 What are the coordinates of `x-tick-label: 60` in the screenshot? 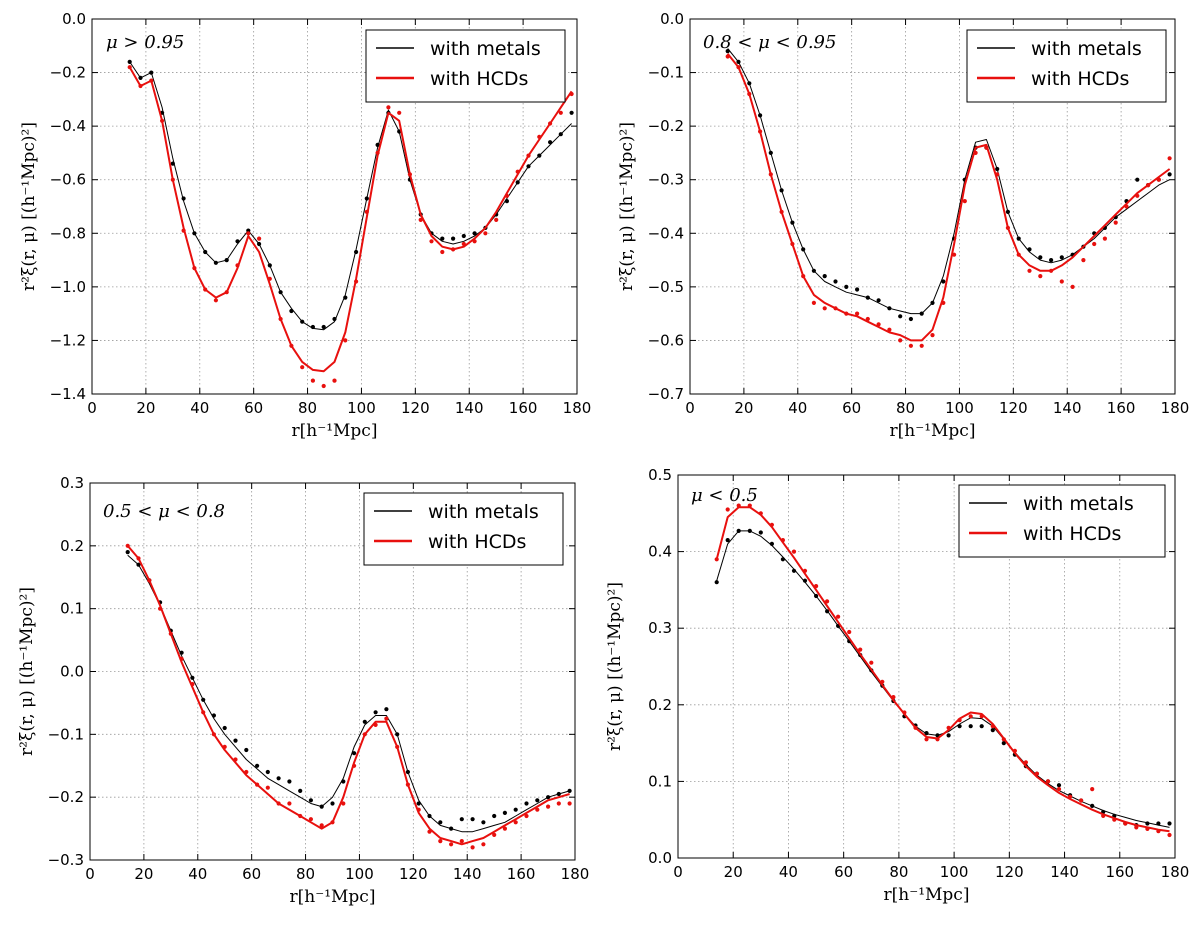 It's located at (843, 872).